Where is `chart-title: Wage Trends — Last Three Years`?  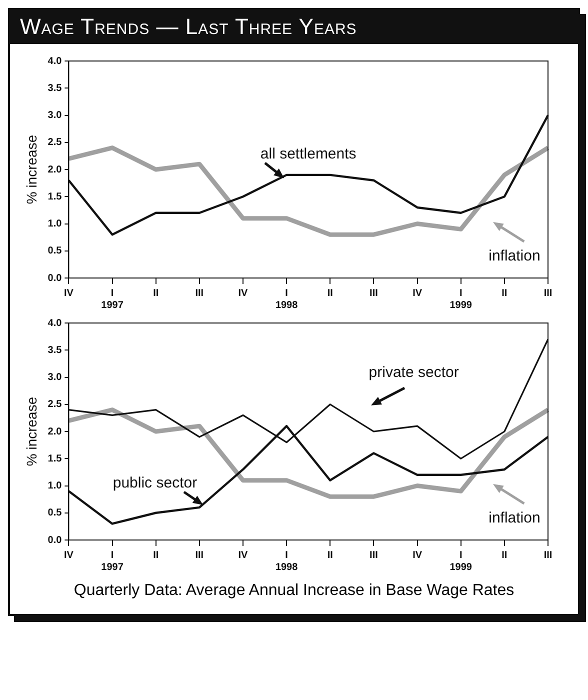 chart-title: Wage Trends — Last Three Years is located at coordinates (294, 27).